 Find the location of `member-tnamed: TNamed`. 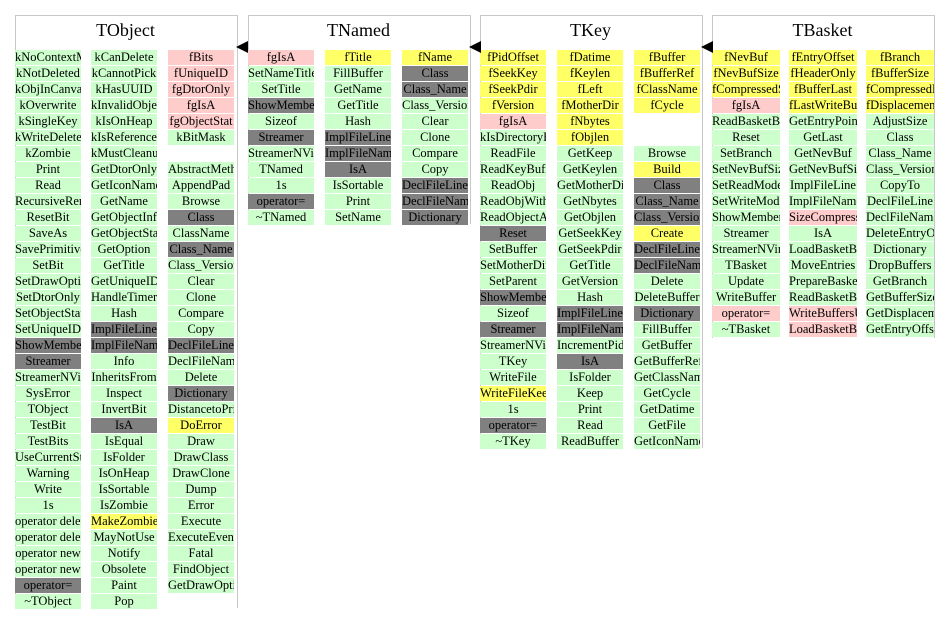

member-tnamed: TNamed is located at coordinates (281, 169).